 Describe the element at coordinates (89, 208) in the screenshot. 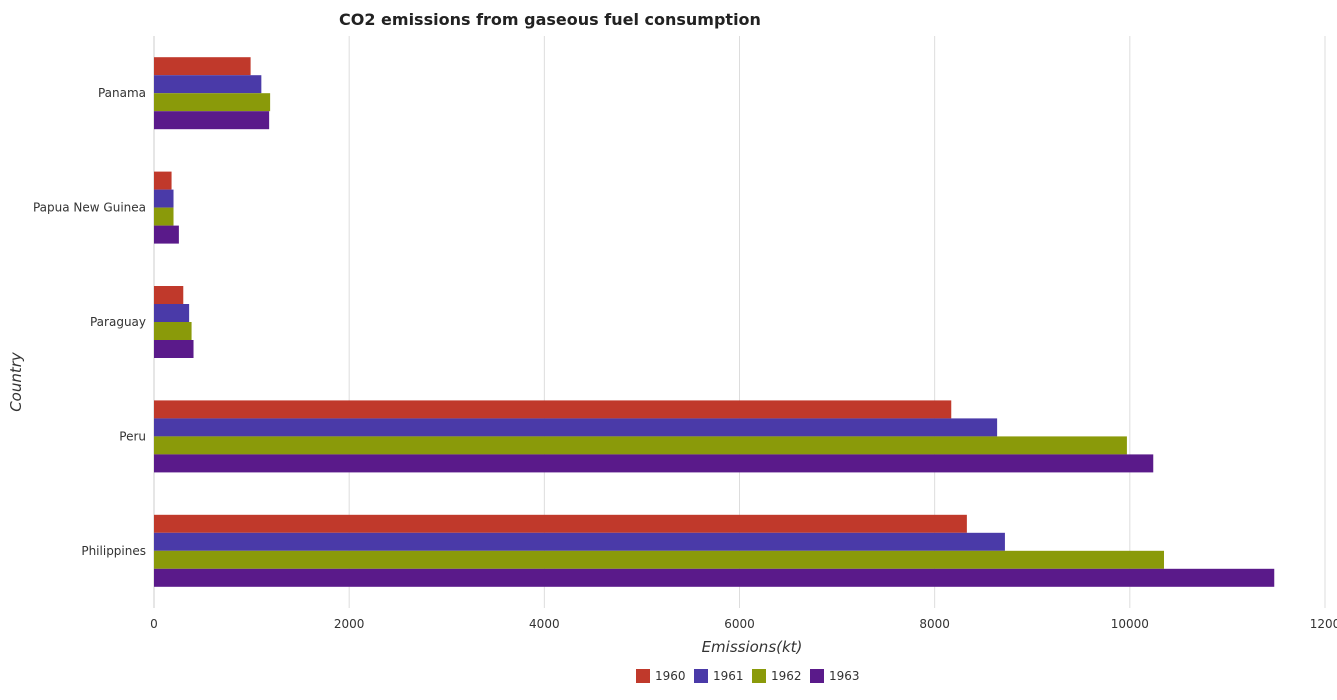

I see `y-tick-label: Papua New Guinea` at that location.